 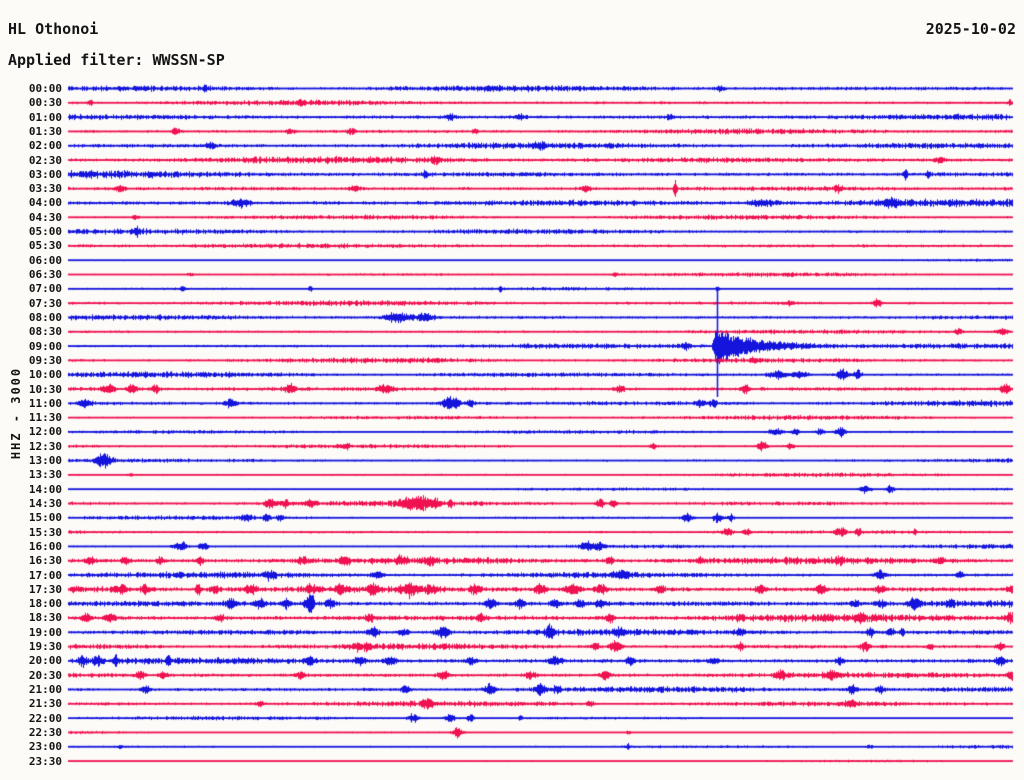 What do you see at coordinates (45, 446) in the screenshot?
I see `time-label: 12:30` at bounding box center [45, 446].